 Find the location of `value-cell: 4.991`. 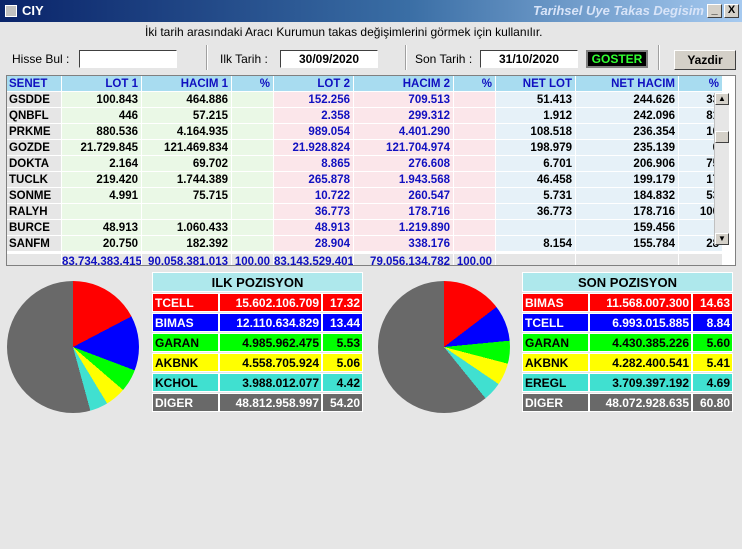

value-cell: 4.991 is located at coordinates (102, 196).